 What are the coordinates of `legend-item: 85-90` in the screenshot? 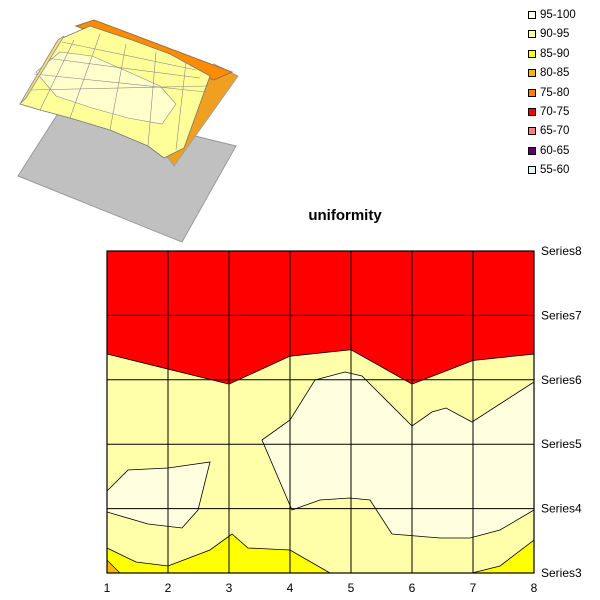 It's located at (563, 54).